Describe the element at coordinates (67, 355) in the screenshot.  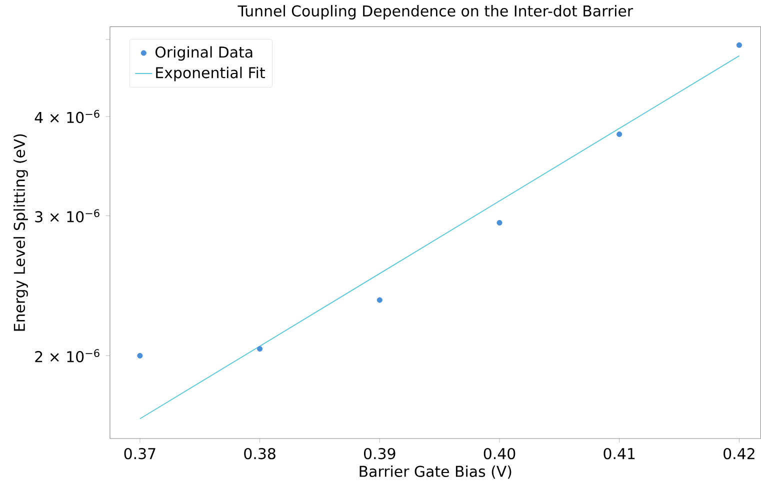
I see `y-tick-label: 2 × 10$^{−6}$` at that location.